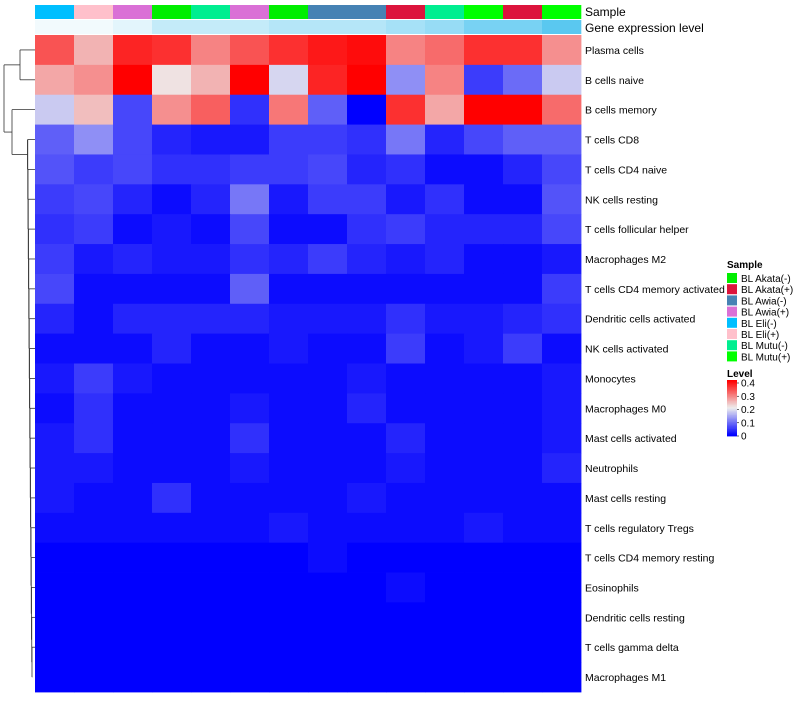  I want to click on level-legend-tick-label: 0, so click(744, 437).